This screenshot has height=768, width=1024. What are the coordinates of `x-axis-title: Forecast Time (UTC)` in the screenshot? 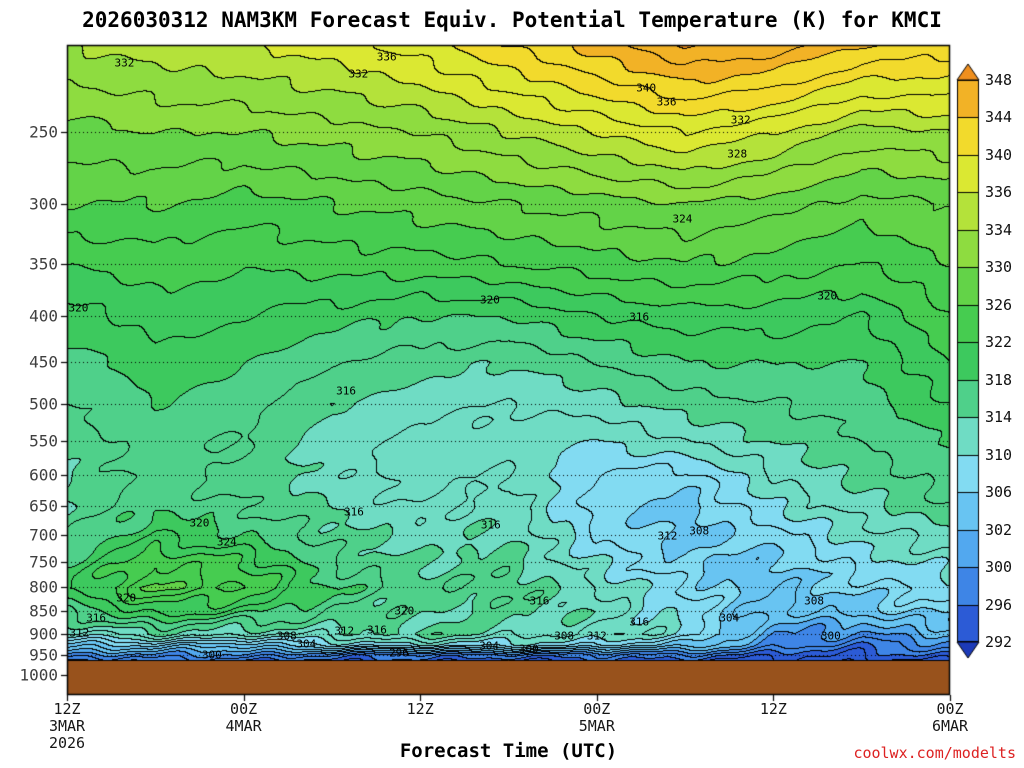 It's located at (508, 751).